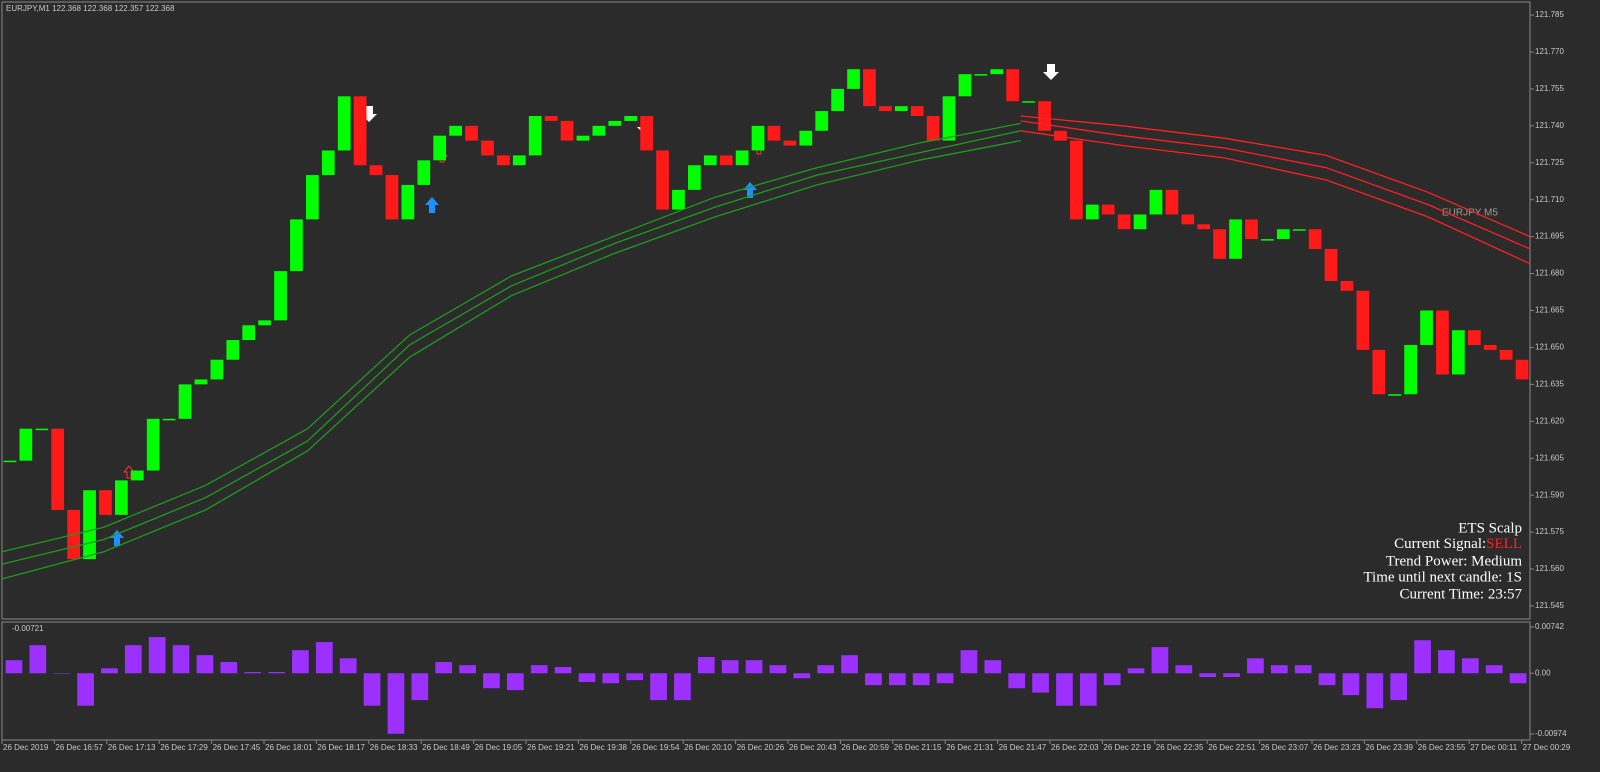 The image size is (1600, 772). I want to click on panel-signal: Current Signal:SELL, so click(1458, 544).